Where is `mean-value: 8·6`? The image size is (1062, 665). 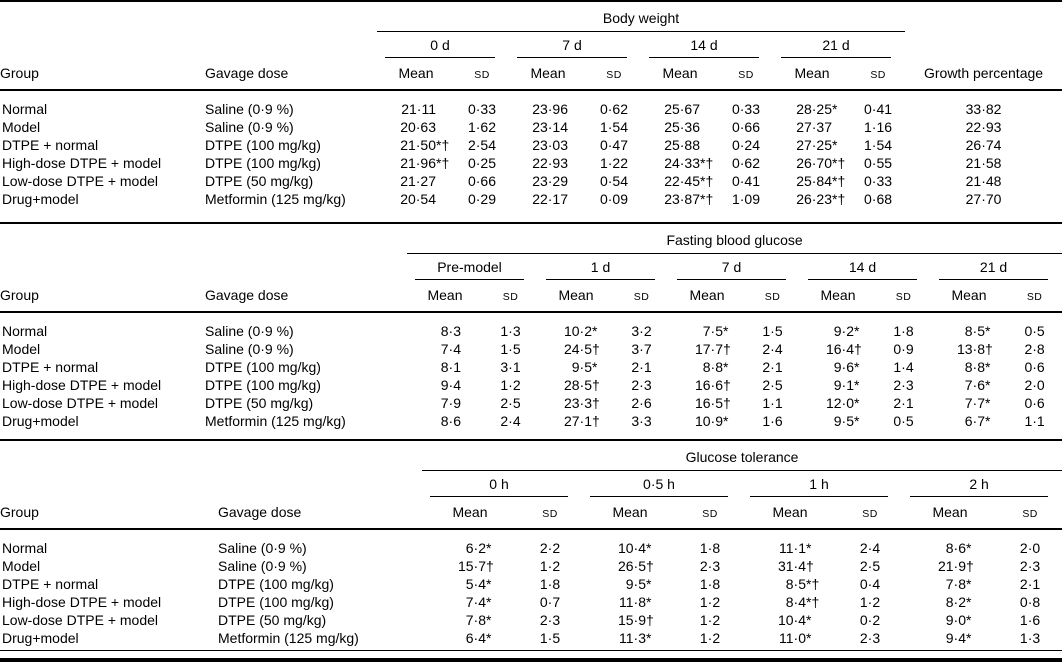
mean-value: 8·6 is located at coordinates (955, 548).